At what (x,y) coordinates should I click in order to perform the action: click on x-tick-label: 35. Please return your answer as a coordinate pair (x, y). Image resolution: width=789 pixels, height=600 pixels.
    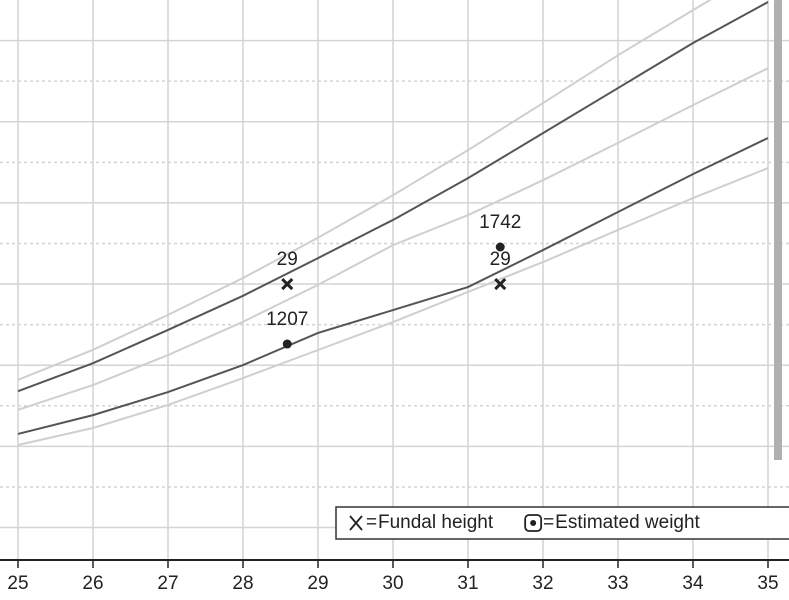
    Looking at the image, I should click on (767, 583).